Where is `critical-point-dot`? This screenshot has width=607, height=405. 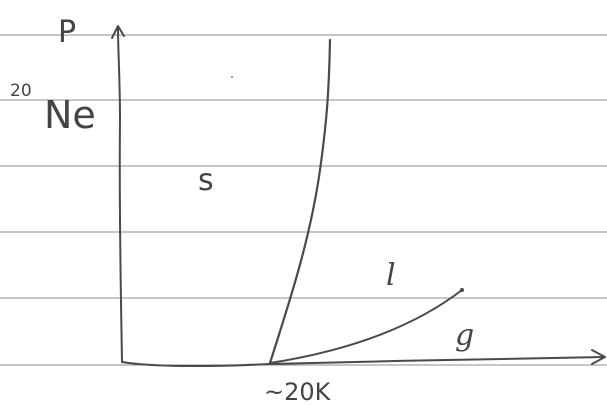 critical-point-dot is located at coordinates (462, 290).